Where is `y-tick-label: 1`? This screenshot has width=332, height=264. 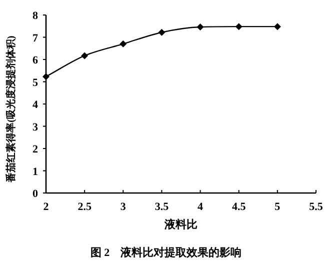 y-tick-label: 1 is located at coordinates (35, 172).